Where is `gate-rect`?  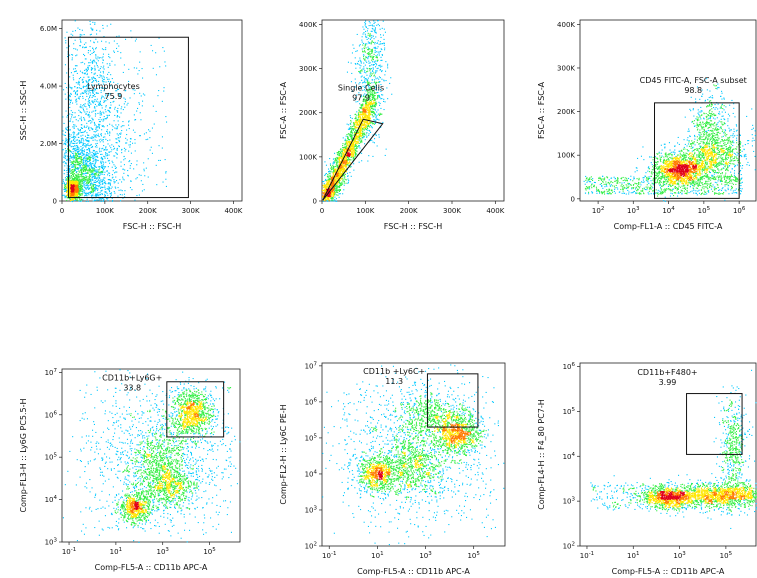 gate-rect is located at coordinates (128, 117).